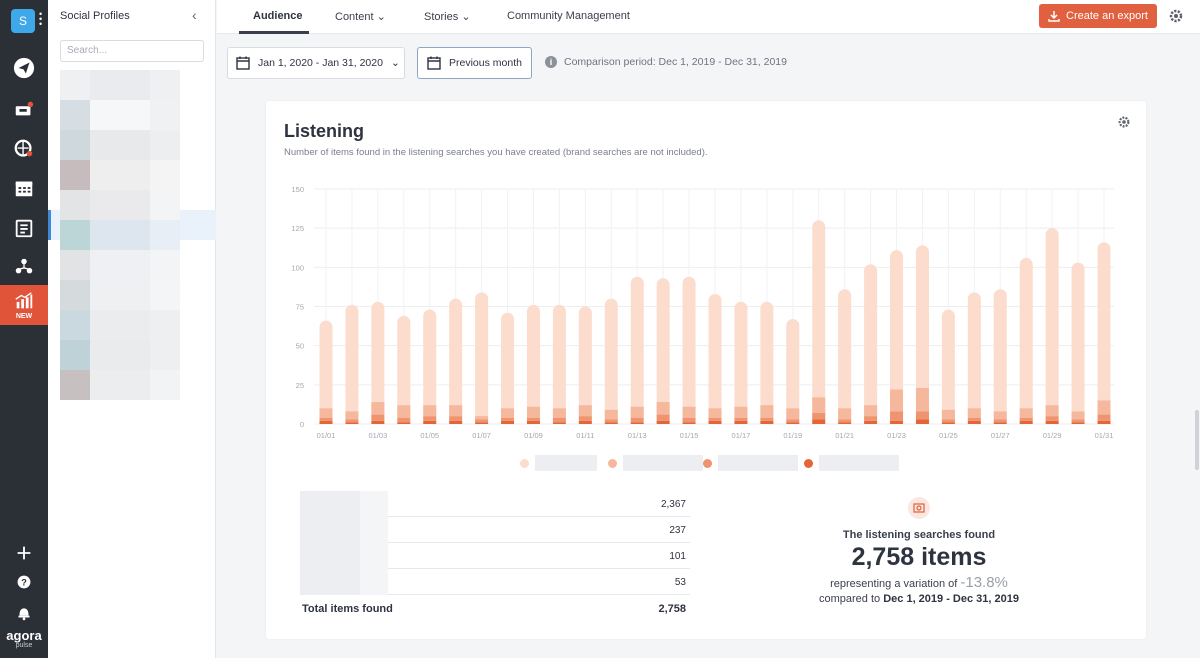  What do you see at coordinates (715, 358) in the screenshot?
I see `bar-total-01/16` at bounding box center [715, 358].